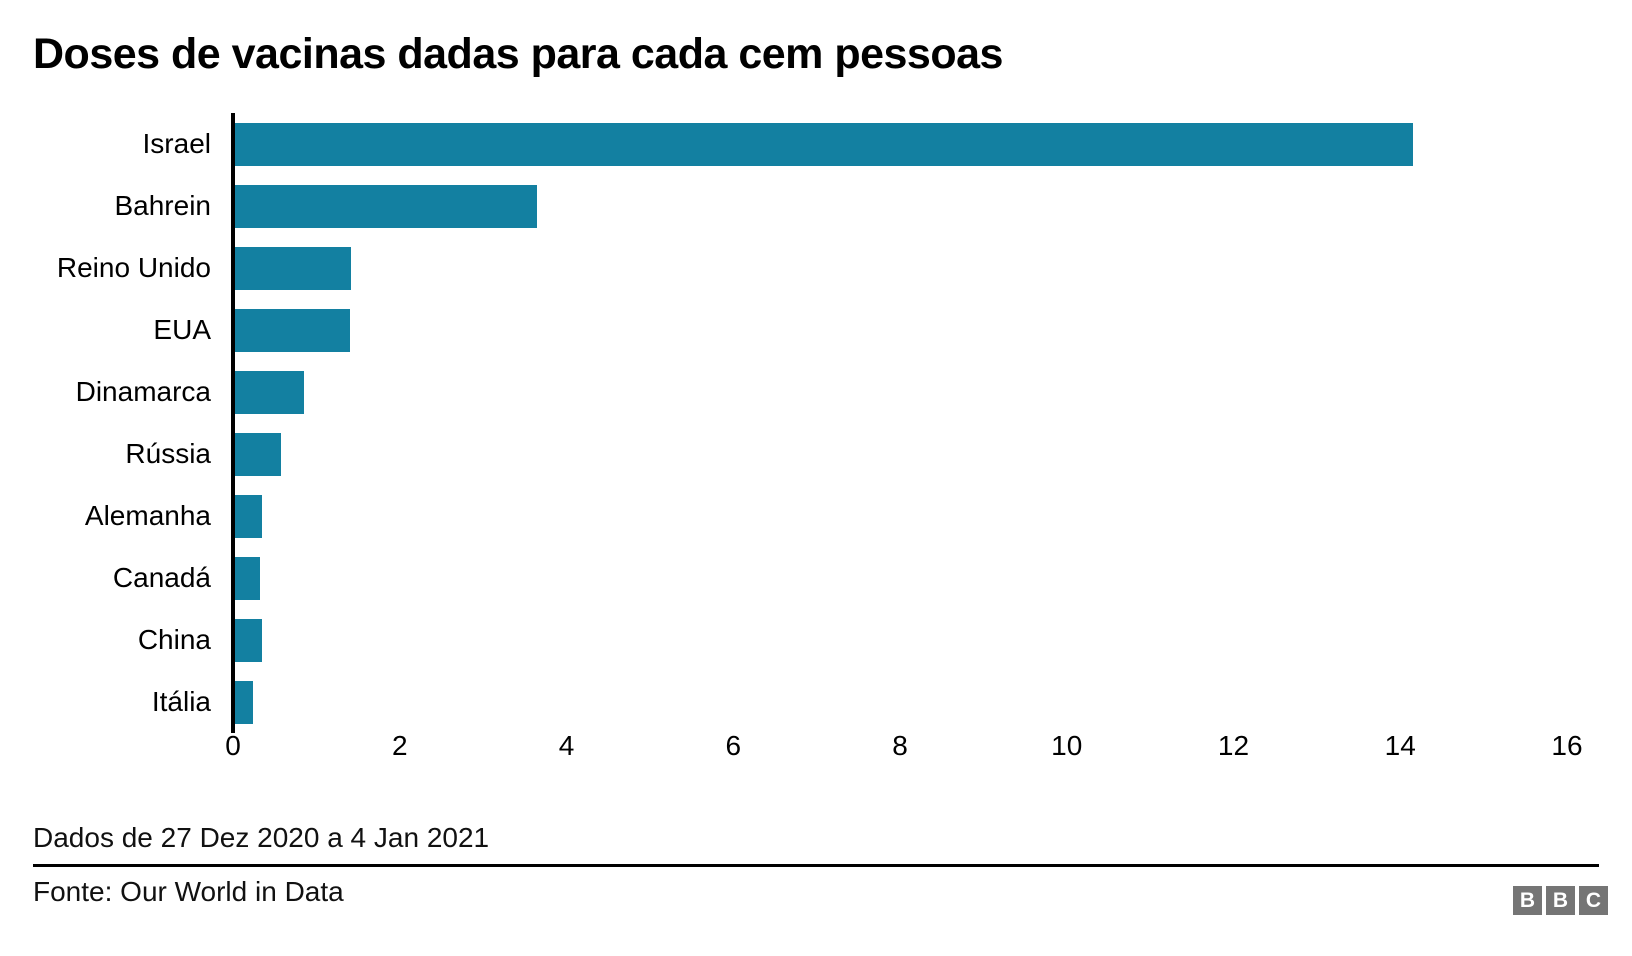  What do you see at coordinates (182, 329) in the screenshot?
I see `category-label: EUA` at bounding box center [182, 329].